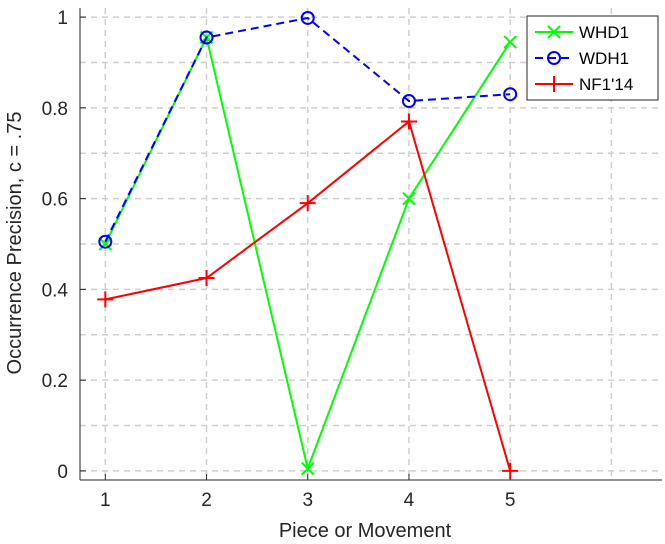 This screenshot has width=665, height=544. I want to click on legend-label: NF1'14, so click(606, 84).